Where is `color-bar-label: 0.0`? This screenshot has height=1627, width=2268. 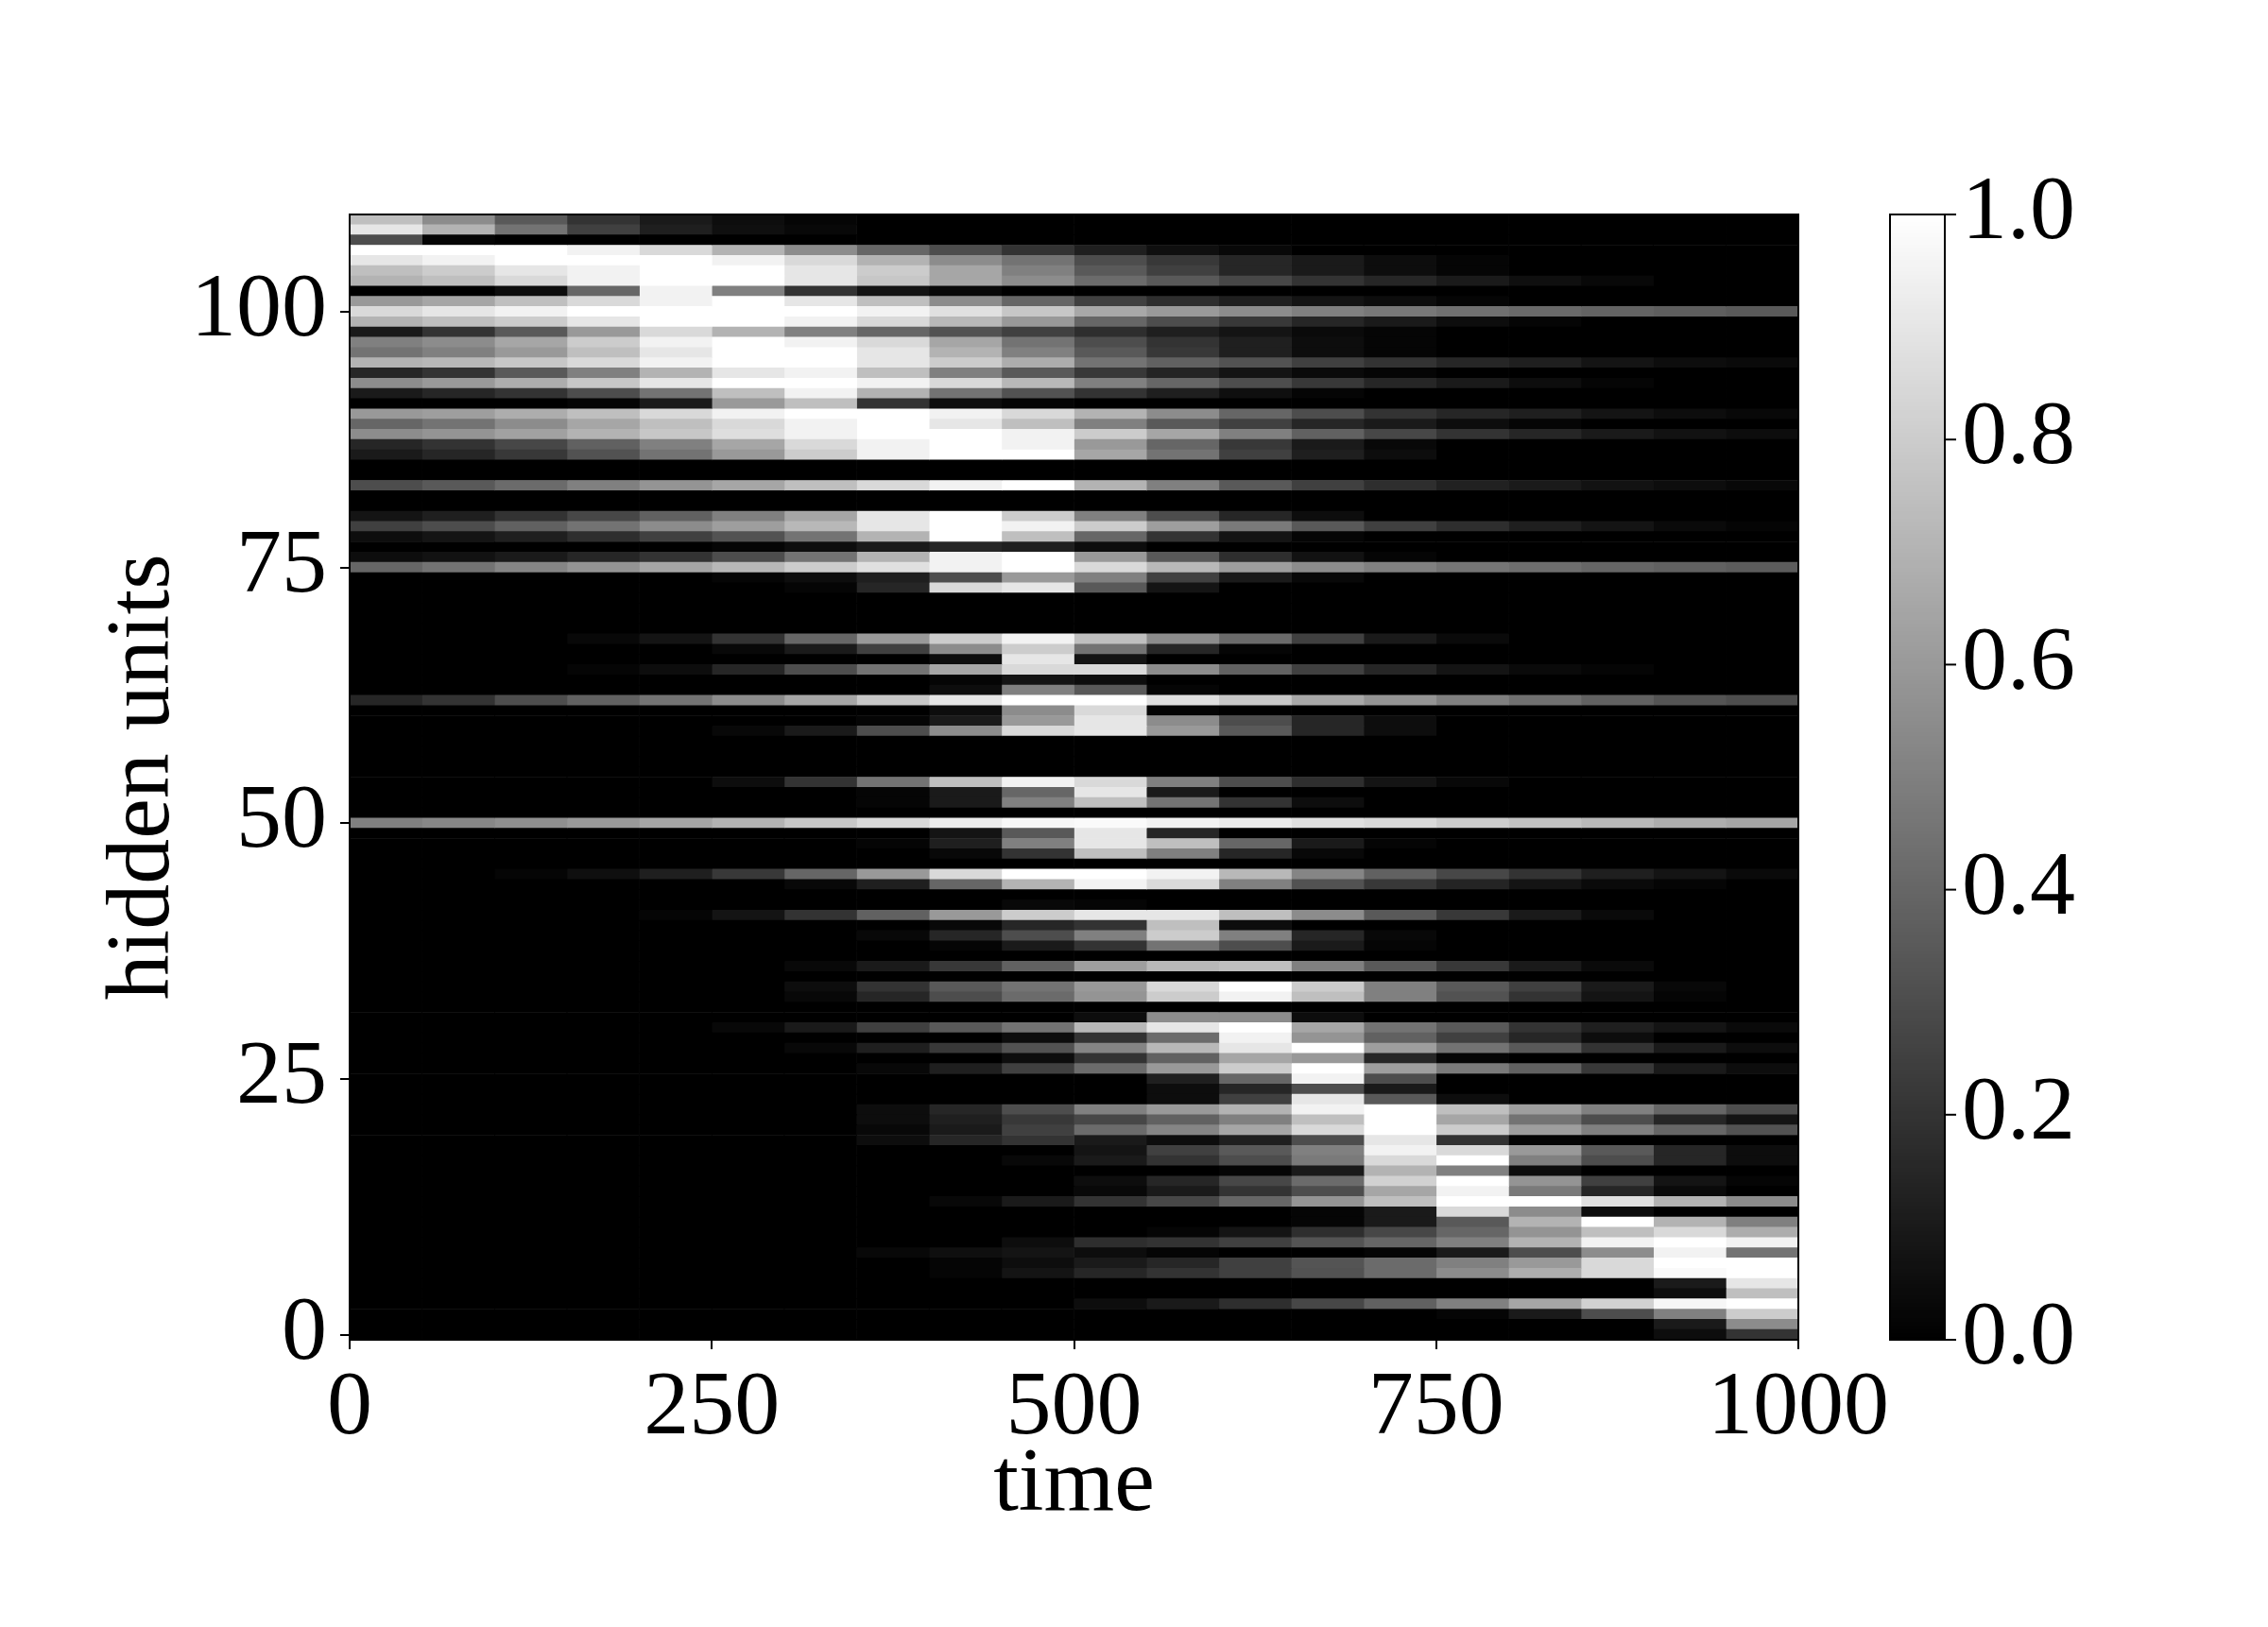 color-bar-label: 0.0 is located at coordinates (2018, 1333).